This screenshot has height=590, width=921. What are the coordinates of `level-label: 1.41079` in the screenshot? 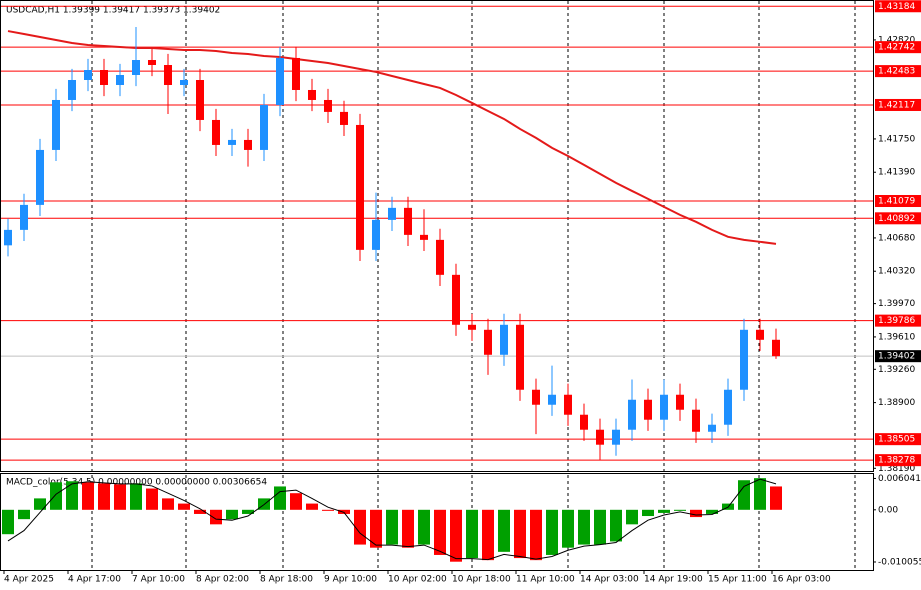 It's located at (896, 202).